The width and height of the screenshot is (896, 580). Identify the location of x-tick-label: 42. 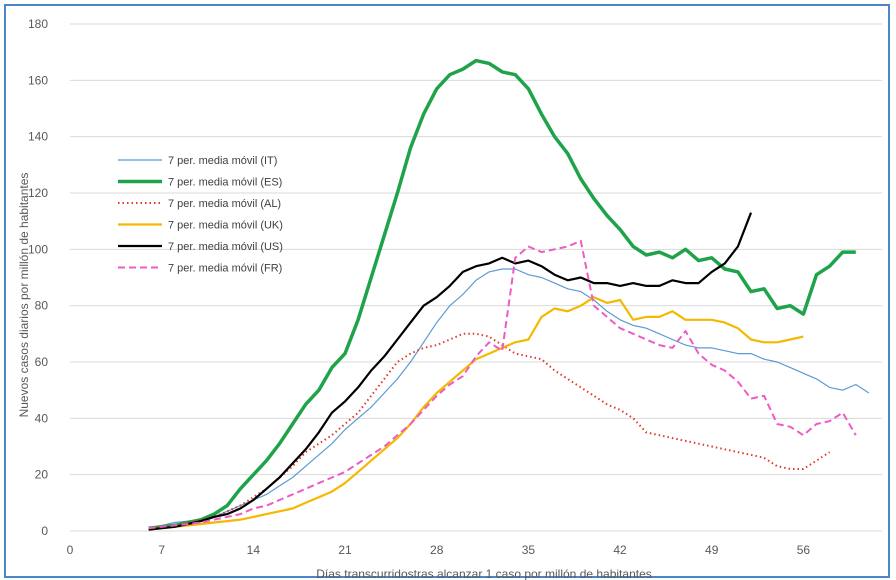
(620, 550).